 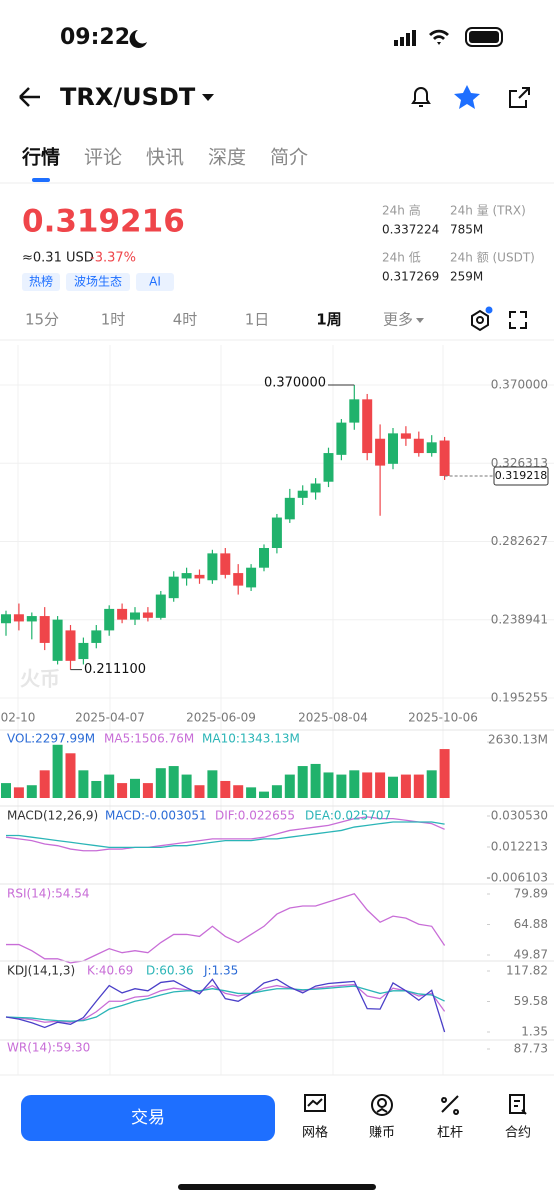 What do you see at coordinates (348, 816) in the screenshot?
I see `macd-label: DEA:0.025707` at bounding box center [348, 816].